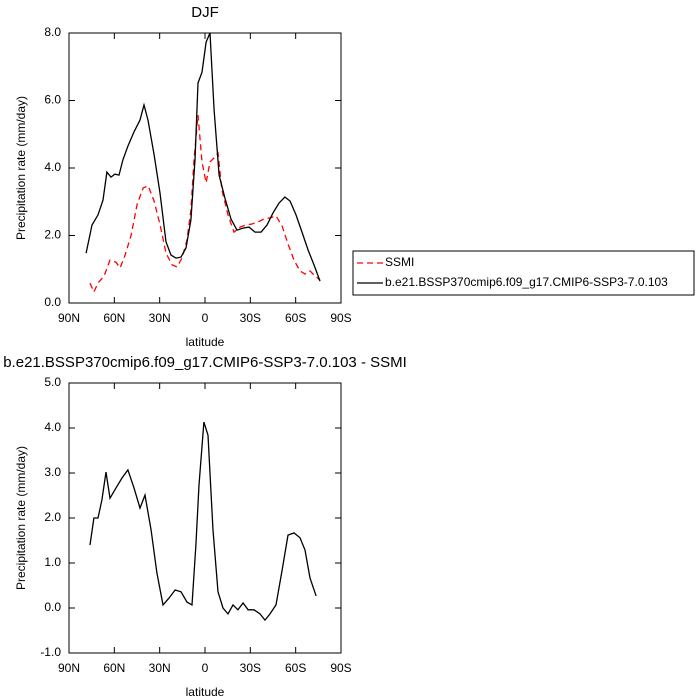 The width and height of the screenshot is (700, 700). I want to click on y-tick-label: 5.0, so click(52, 382).